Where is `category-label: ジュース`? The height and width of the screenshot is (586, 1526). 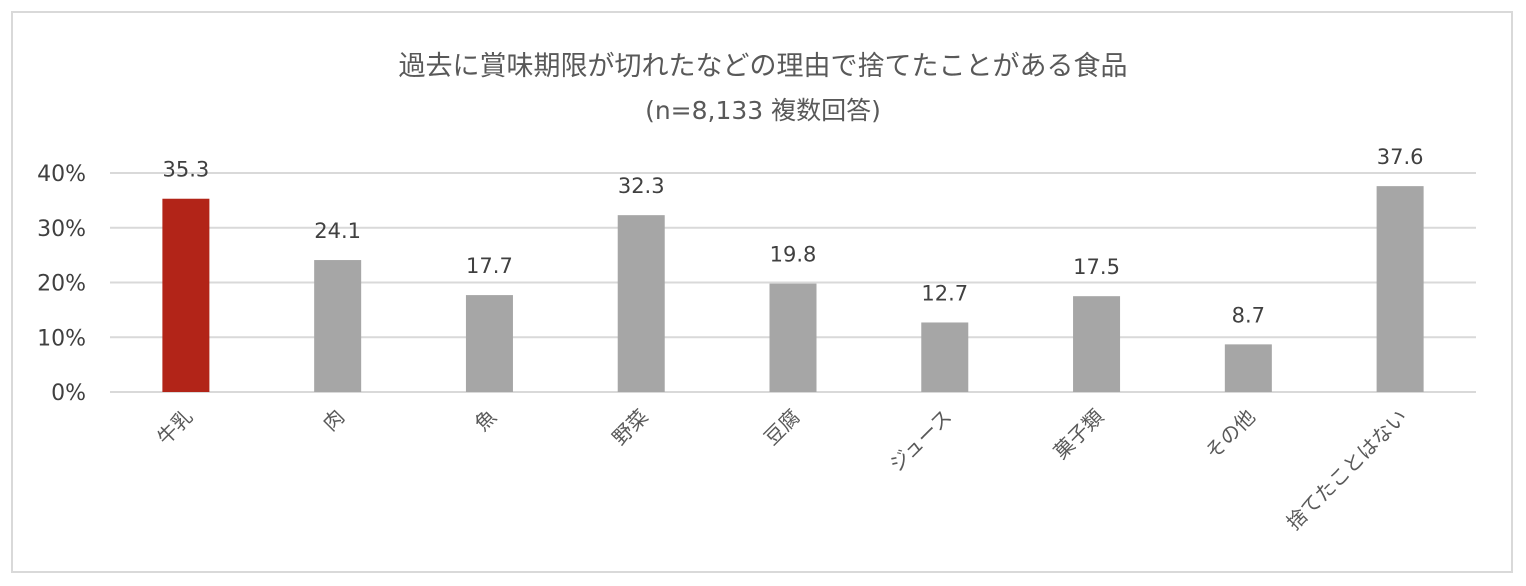
category-label: ジュース is located at coordinates (920, 441).